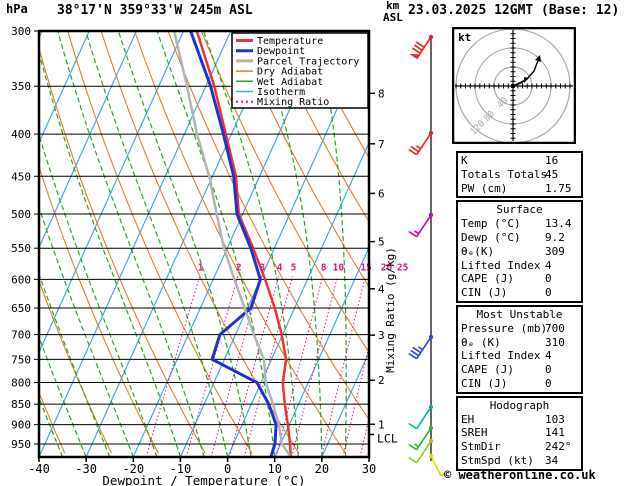  I want to click on datetime-title: 23.03.2025 12GMT (Base: 12), so click(514, 10).